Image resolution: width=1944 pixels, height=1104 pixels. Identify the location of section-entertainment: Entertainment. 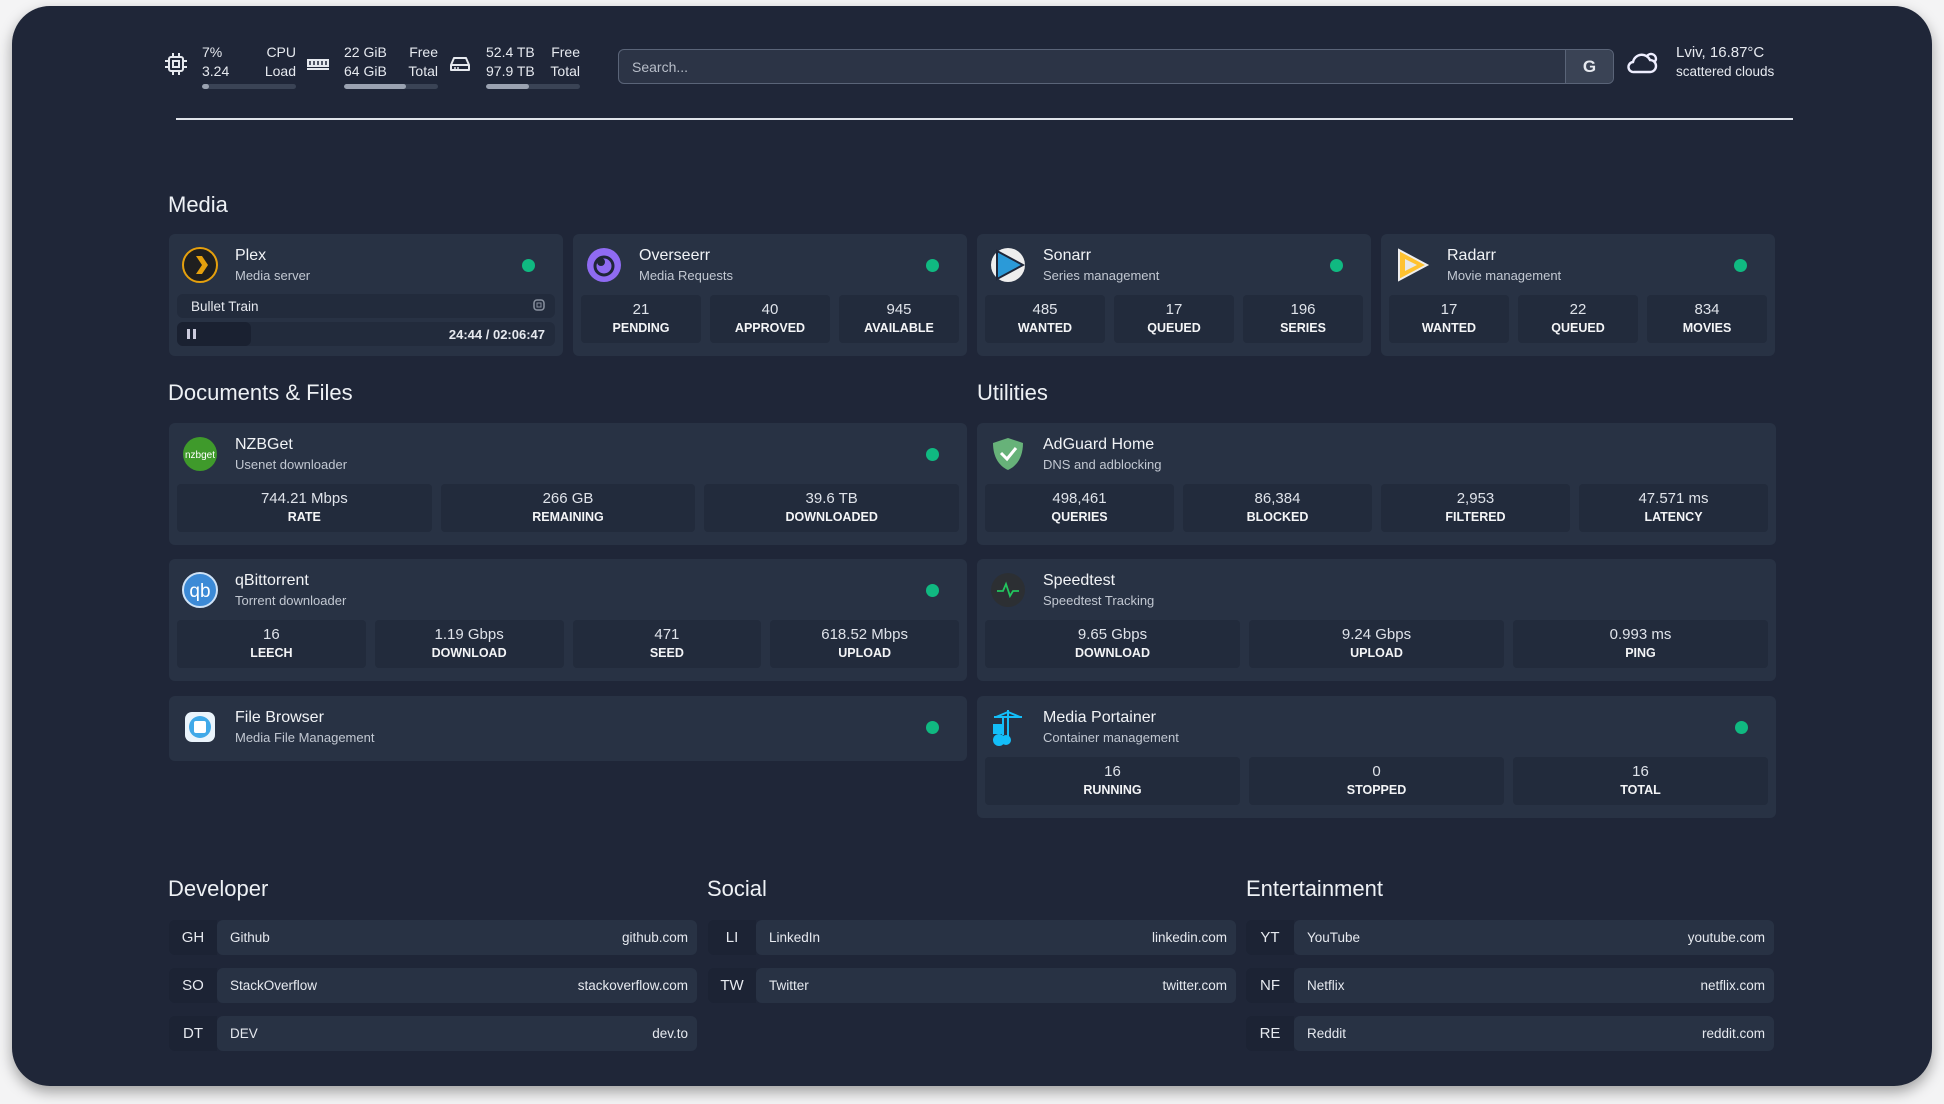
(1314, 888).